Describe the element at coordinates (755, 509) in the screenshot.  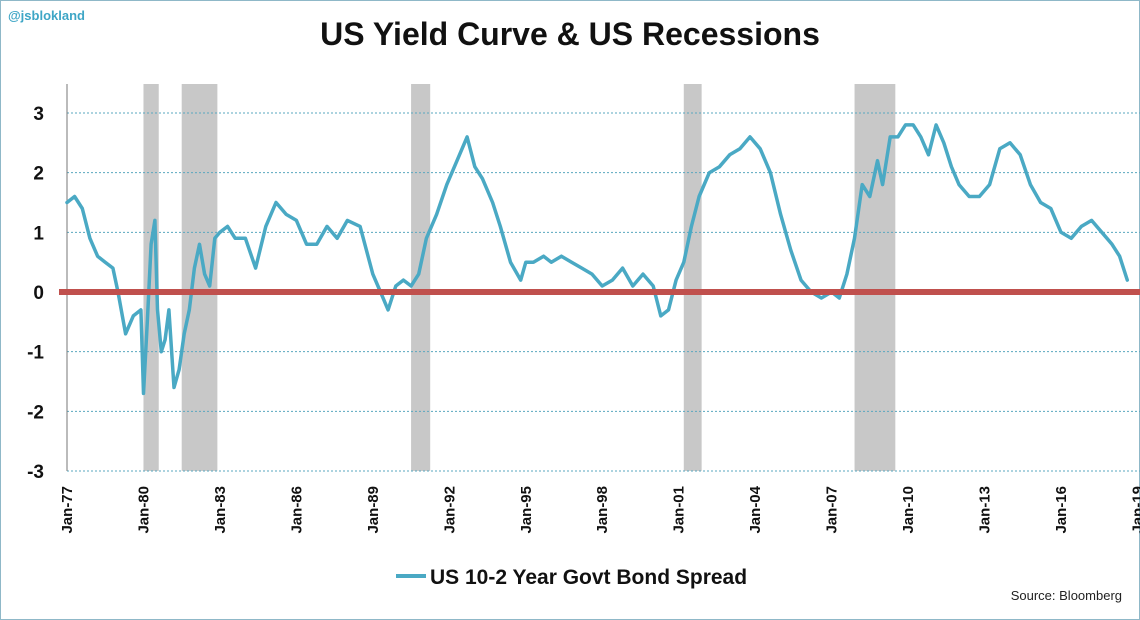
I see `x-tick-label: Jan-04` at that location.